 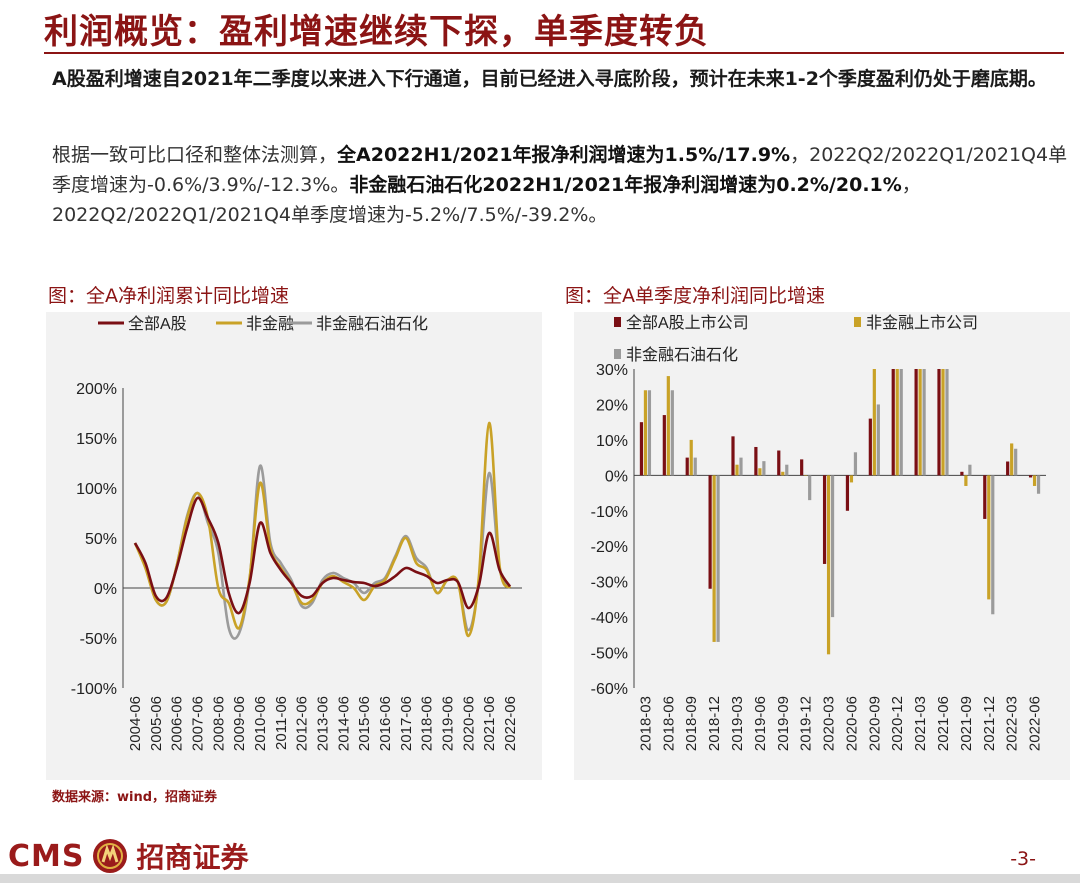 What do you see at coordinates (540, 878) in the screenshot?
I see `footer-bar` at bounding box center [540, 878].